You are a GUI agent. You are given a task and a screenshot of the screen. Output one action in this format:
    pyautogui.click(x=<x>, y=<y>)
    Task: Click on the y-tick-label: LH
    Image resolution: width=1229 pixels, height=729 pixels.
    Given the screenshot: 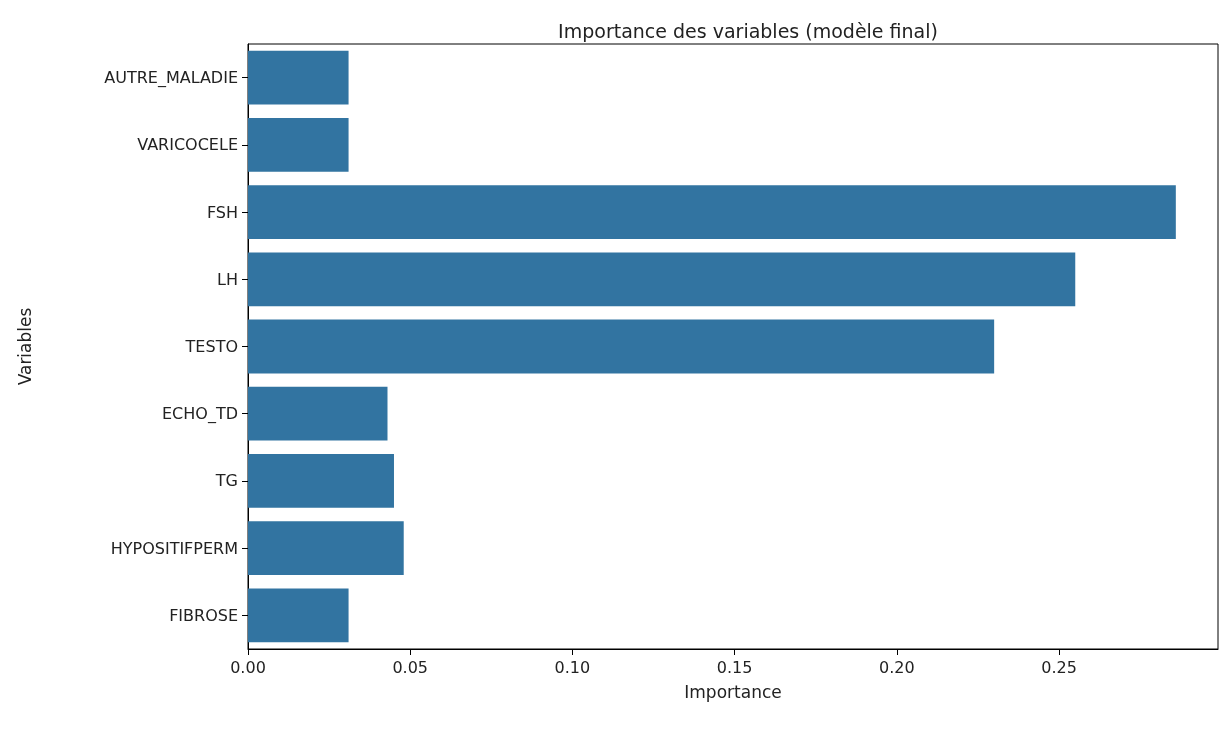 What is the action you would take?
    pyautogui.click(x=227, y=279)
    